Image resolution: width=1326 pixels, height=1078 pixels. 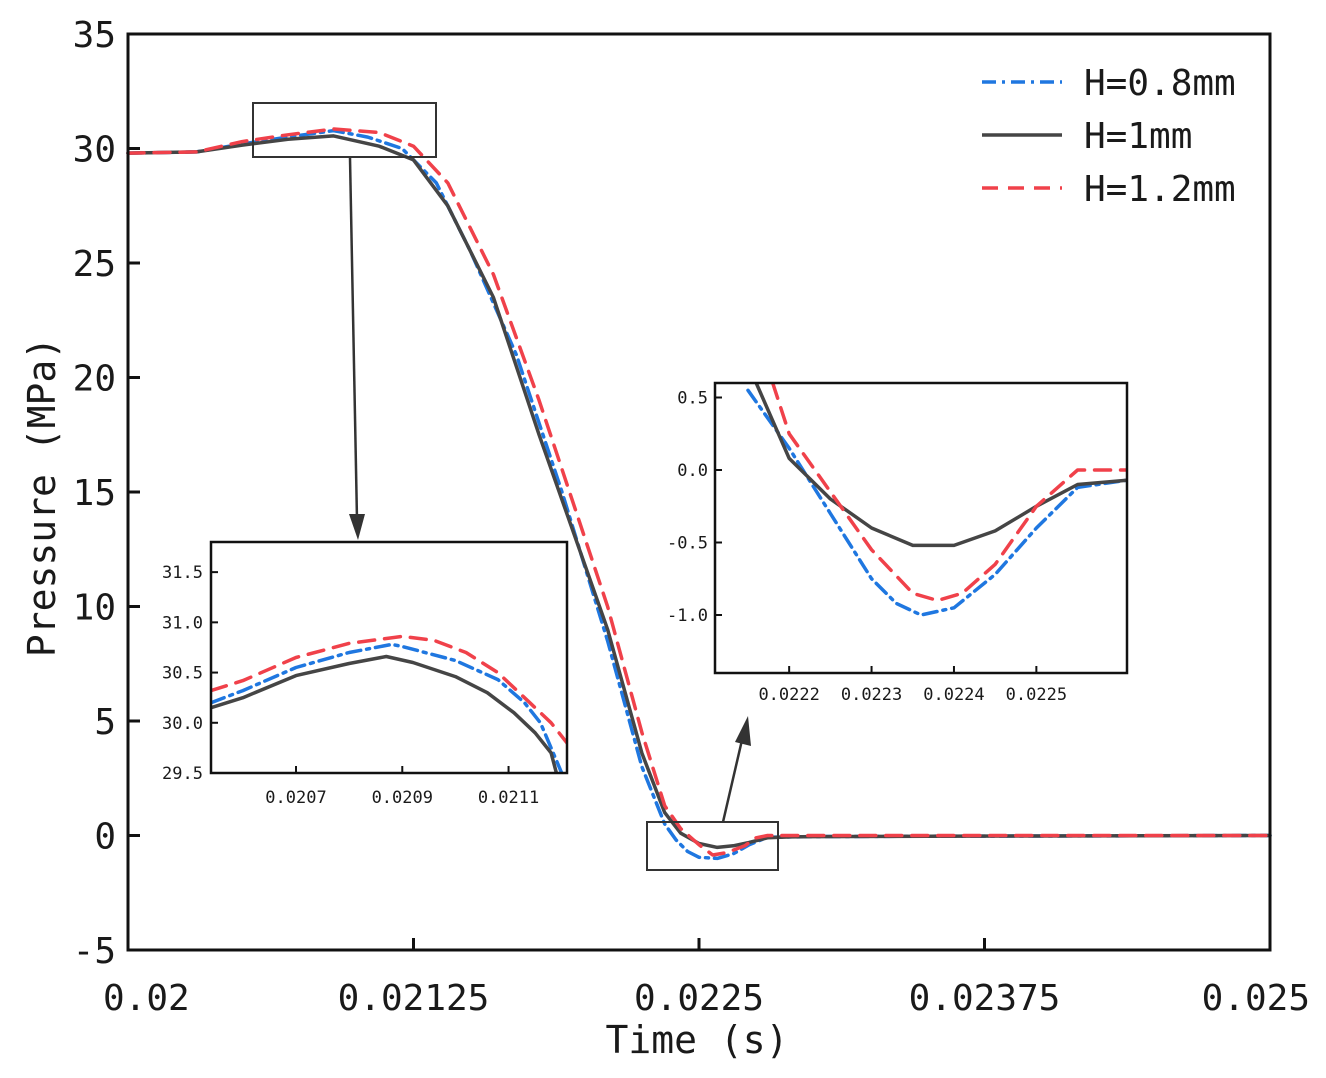 I want to click on y-tick-label: 25, so click(x=94, y=264).